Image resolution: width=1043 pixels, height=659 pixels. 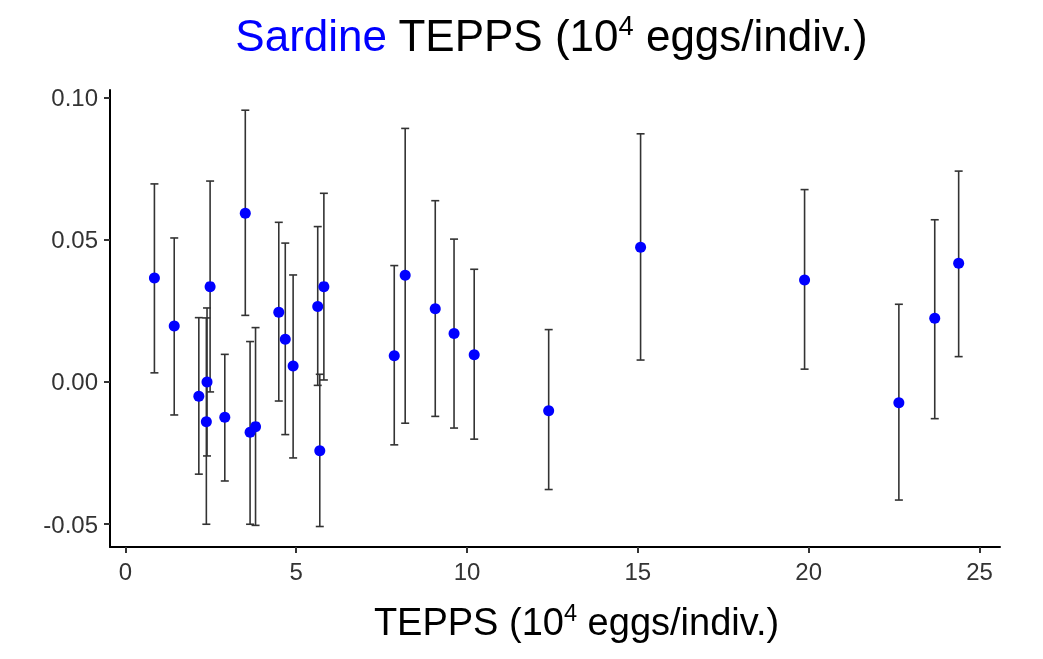 I want to click on x-tick-label: 10, so click(x=467, y=571).